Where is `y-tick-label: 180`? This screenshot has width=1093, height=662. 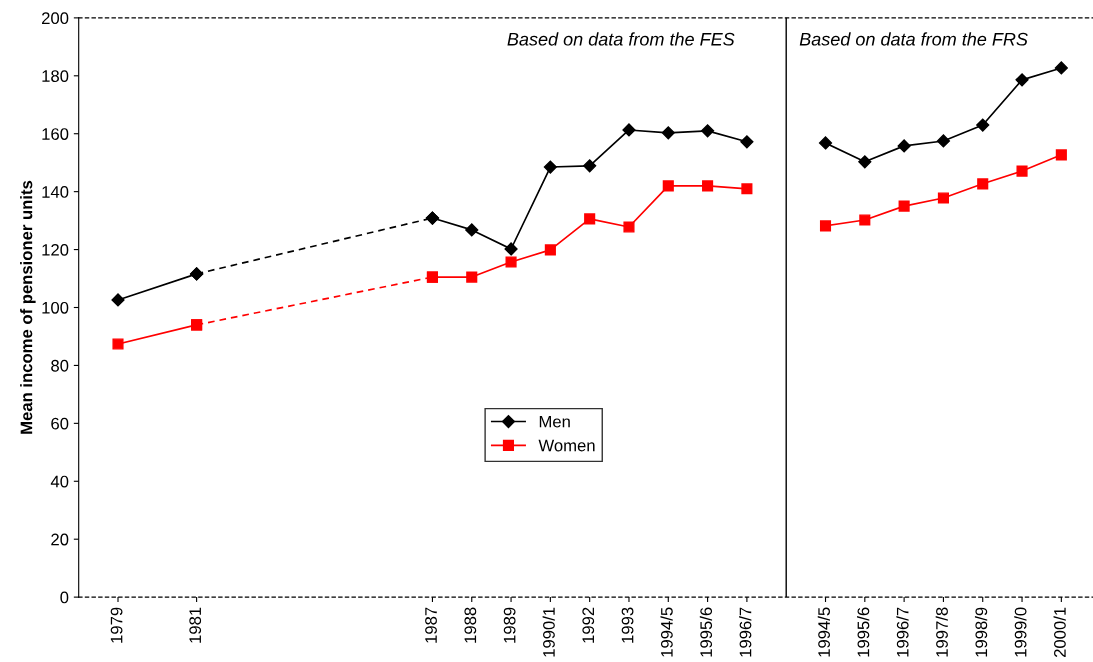 y-tick-label: 180 is located at coordinates (55, 76).